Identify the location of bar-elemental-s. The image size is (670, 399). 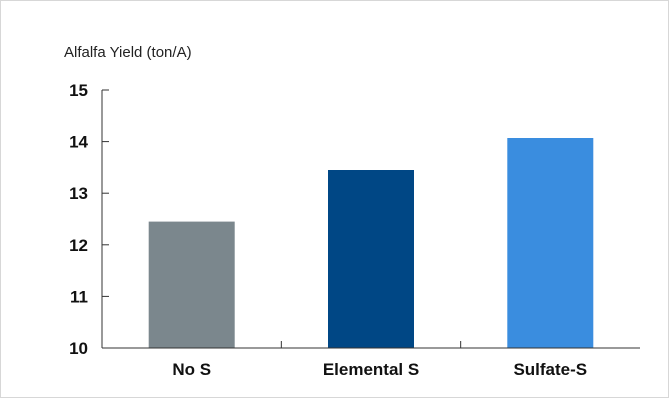
(371, 259).